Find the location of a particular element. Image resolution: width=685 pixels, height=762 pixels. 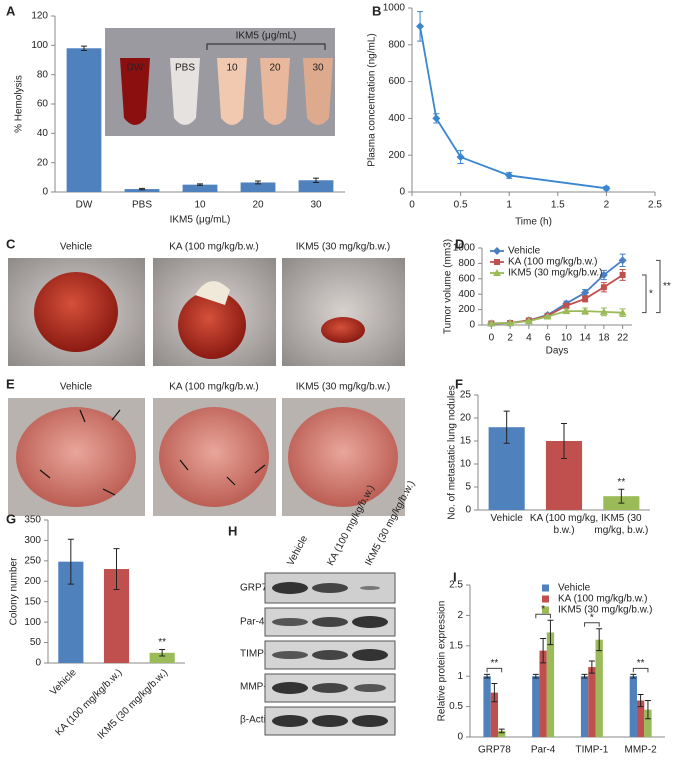

y-axis-title: % Hemolysis is located at coordinates (19, 104).